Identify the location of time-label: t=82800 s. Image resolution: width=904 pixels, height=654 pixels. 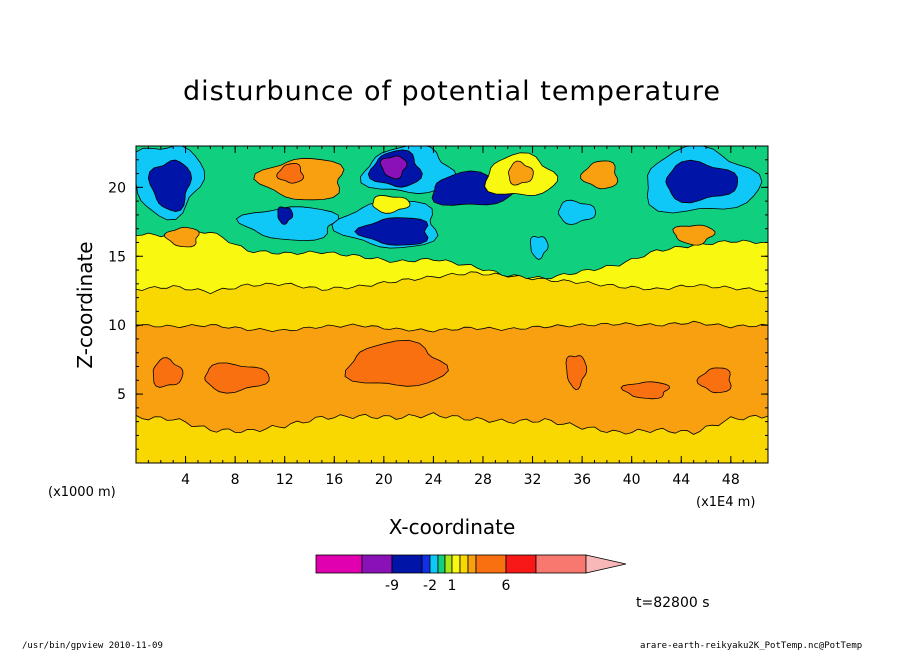
(673, 603).